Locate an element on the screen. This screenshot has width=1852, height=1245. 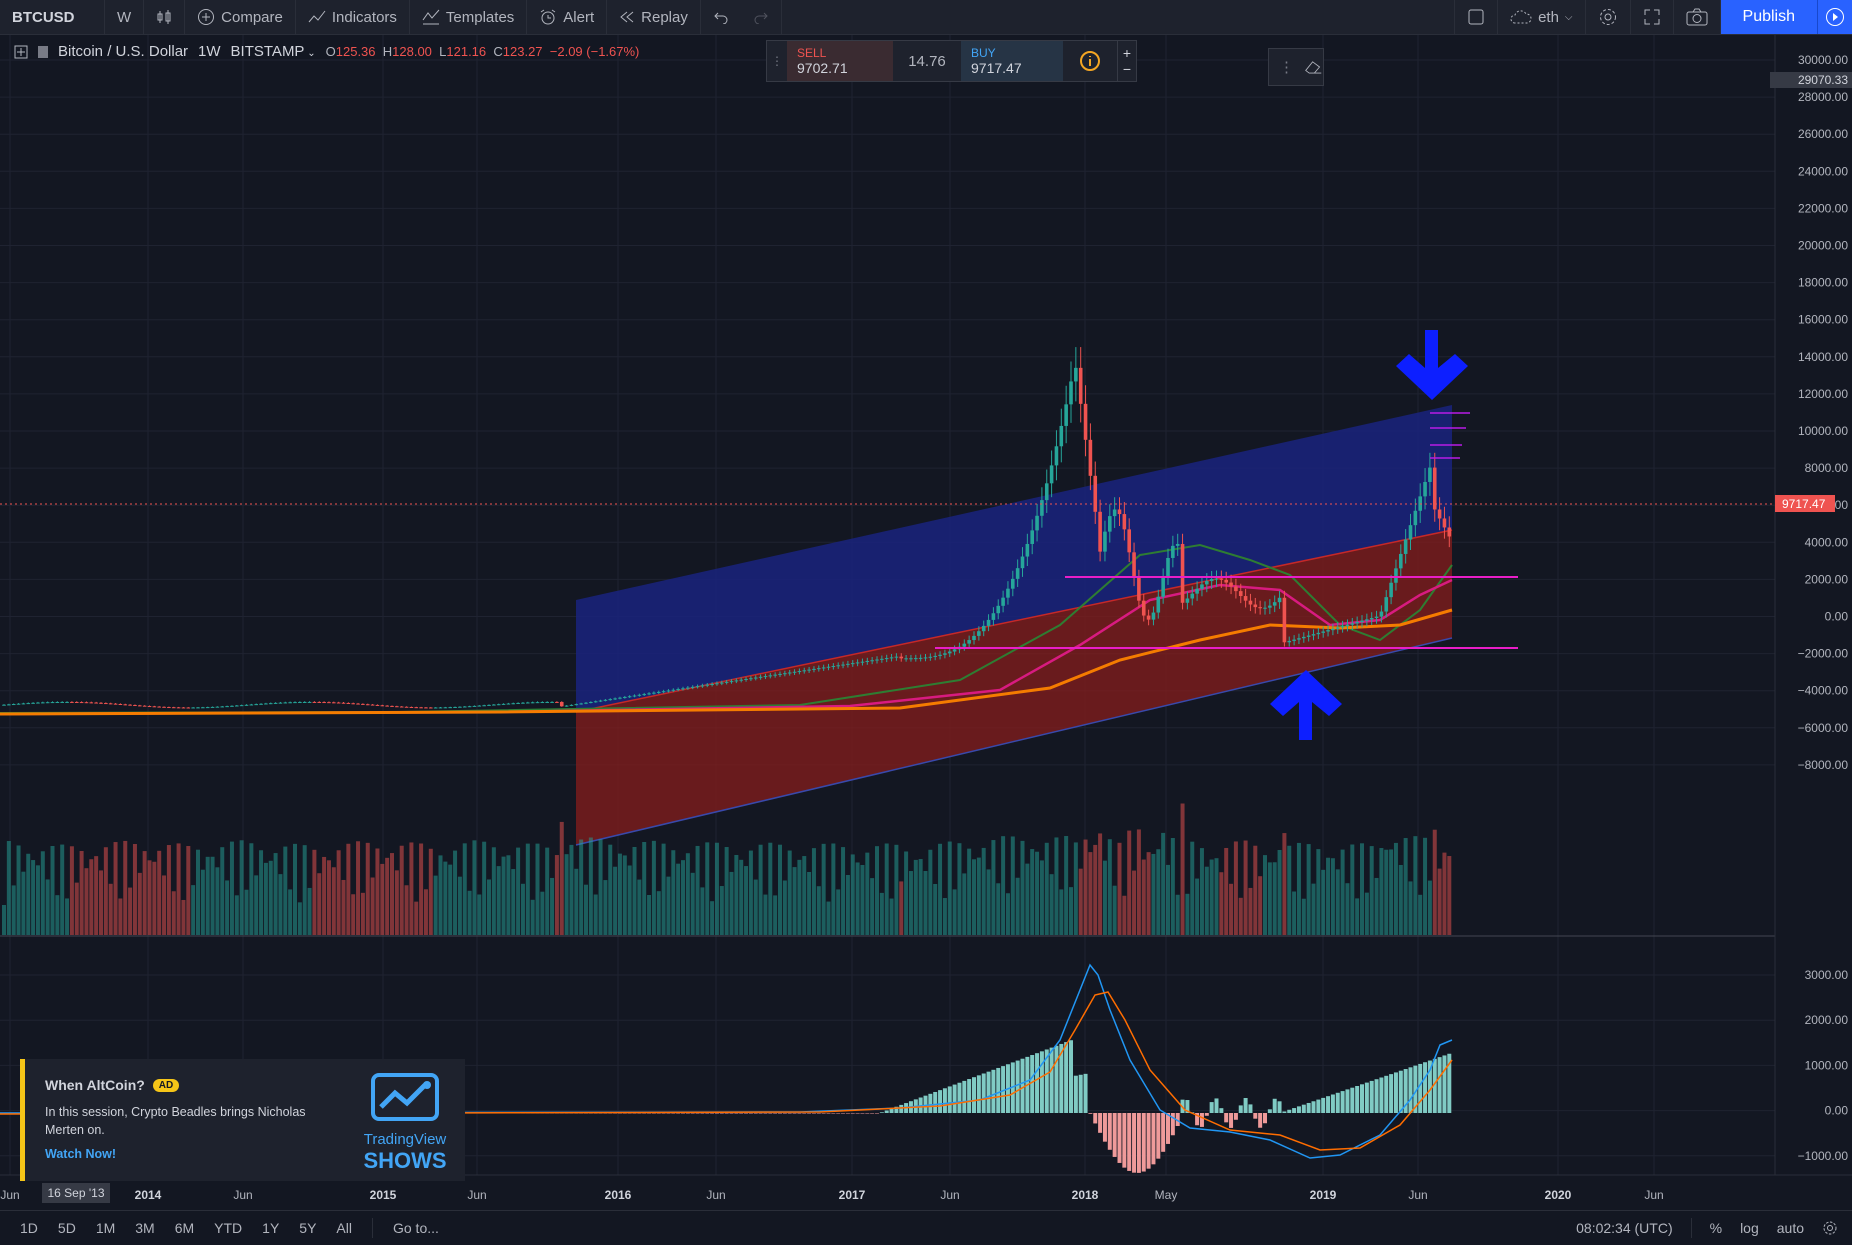
range-5y: 5Y is located at coordinates (308, 1228).